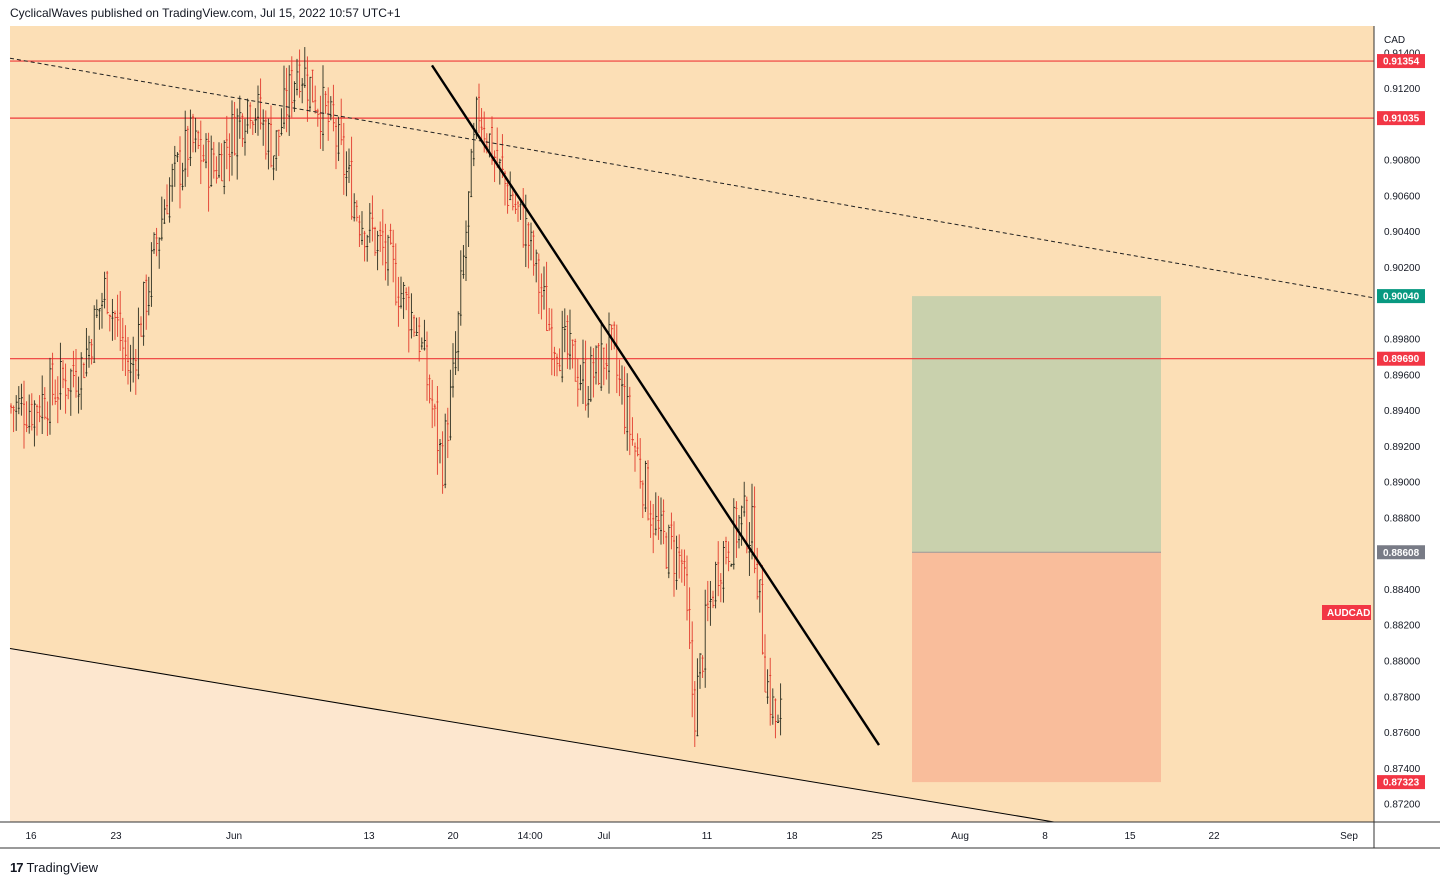 Image resolution: width=1440 pixels, height=884 pixels. What do you see at coordinates (369, 836) in the screenshot?
I see `time-tick-label: 13` at bounding box center [369, 836].